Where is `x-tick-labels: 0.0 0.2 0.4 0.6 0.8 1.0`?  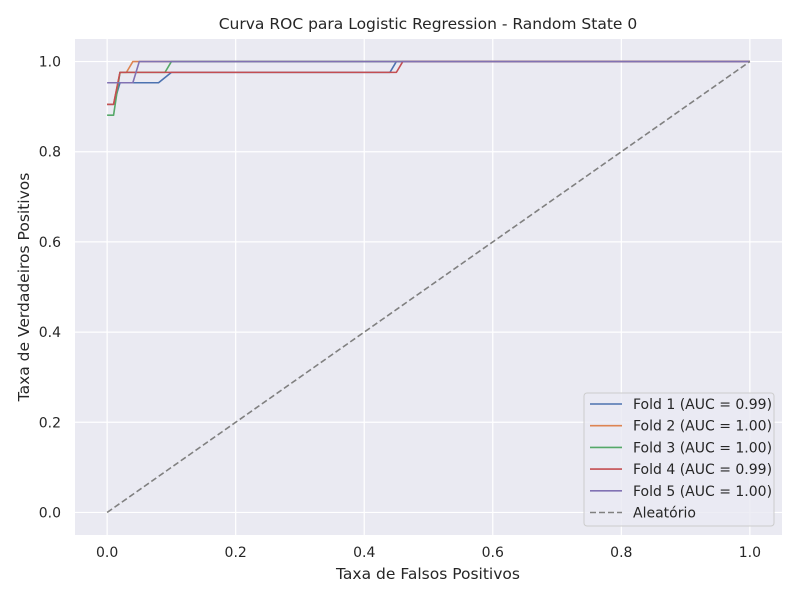
x-tick-labels: 0.0 0.2 0.4 0.6 0.8 1.0 is located at coordinates (428, 553).